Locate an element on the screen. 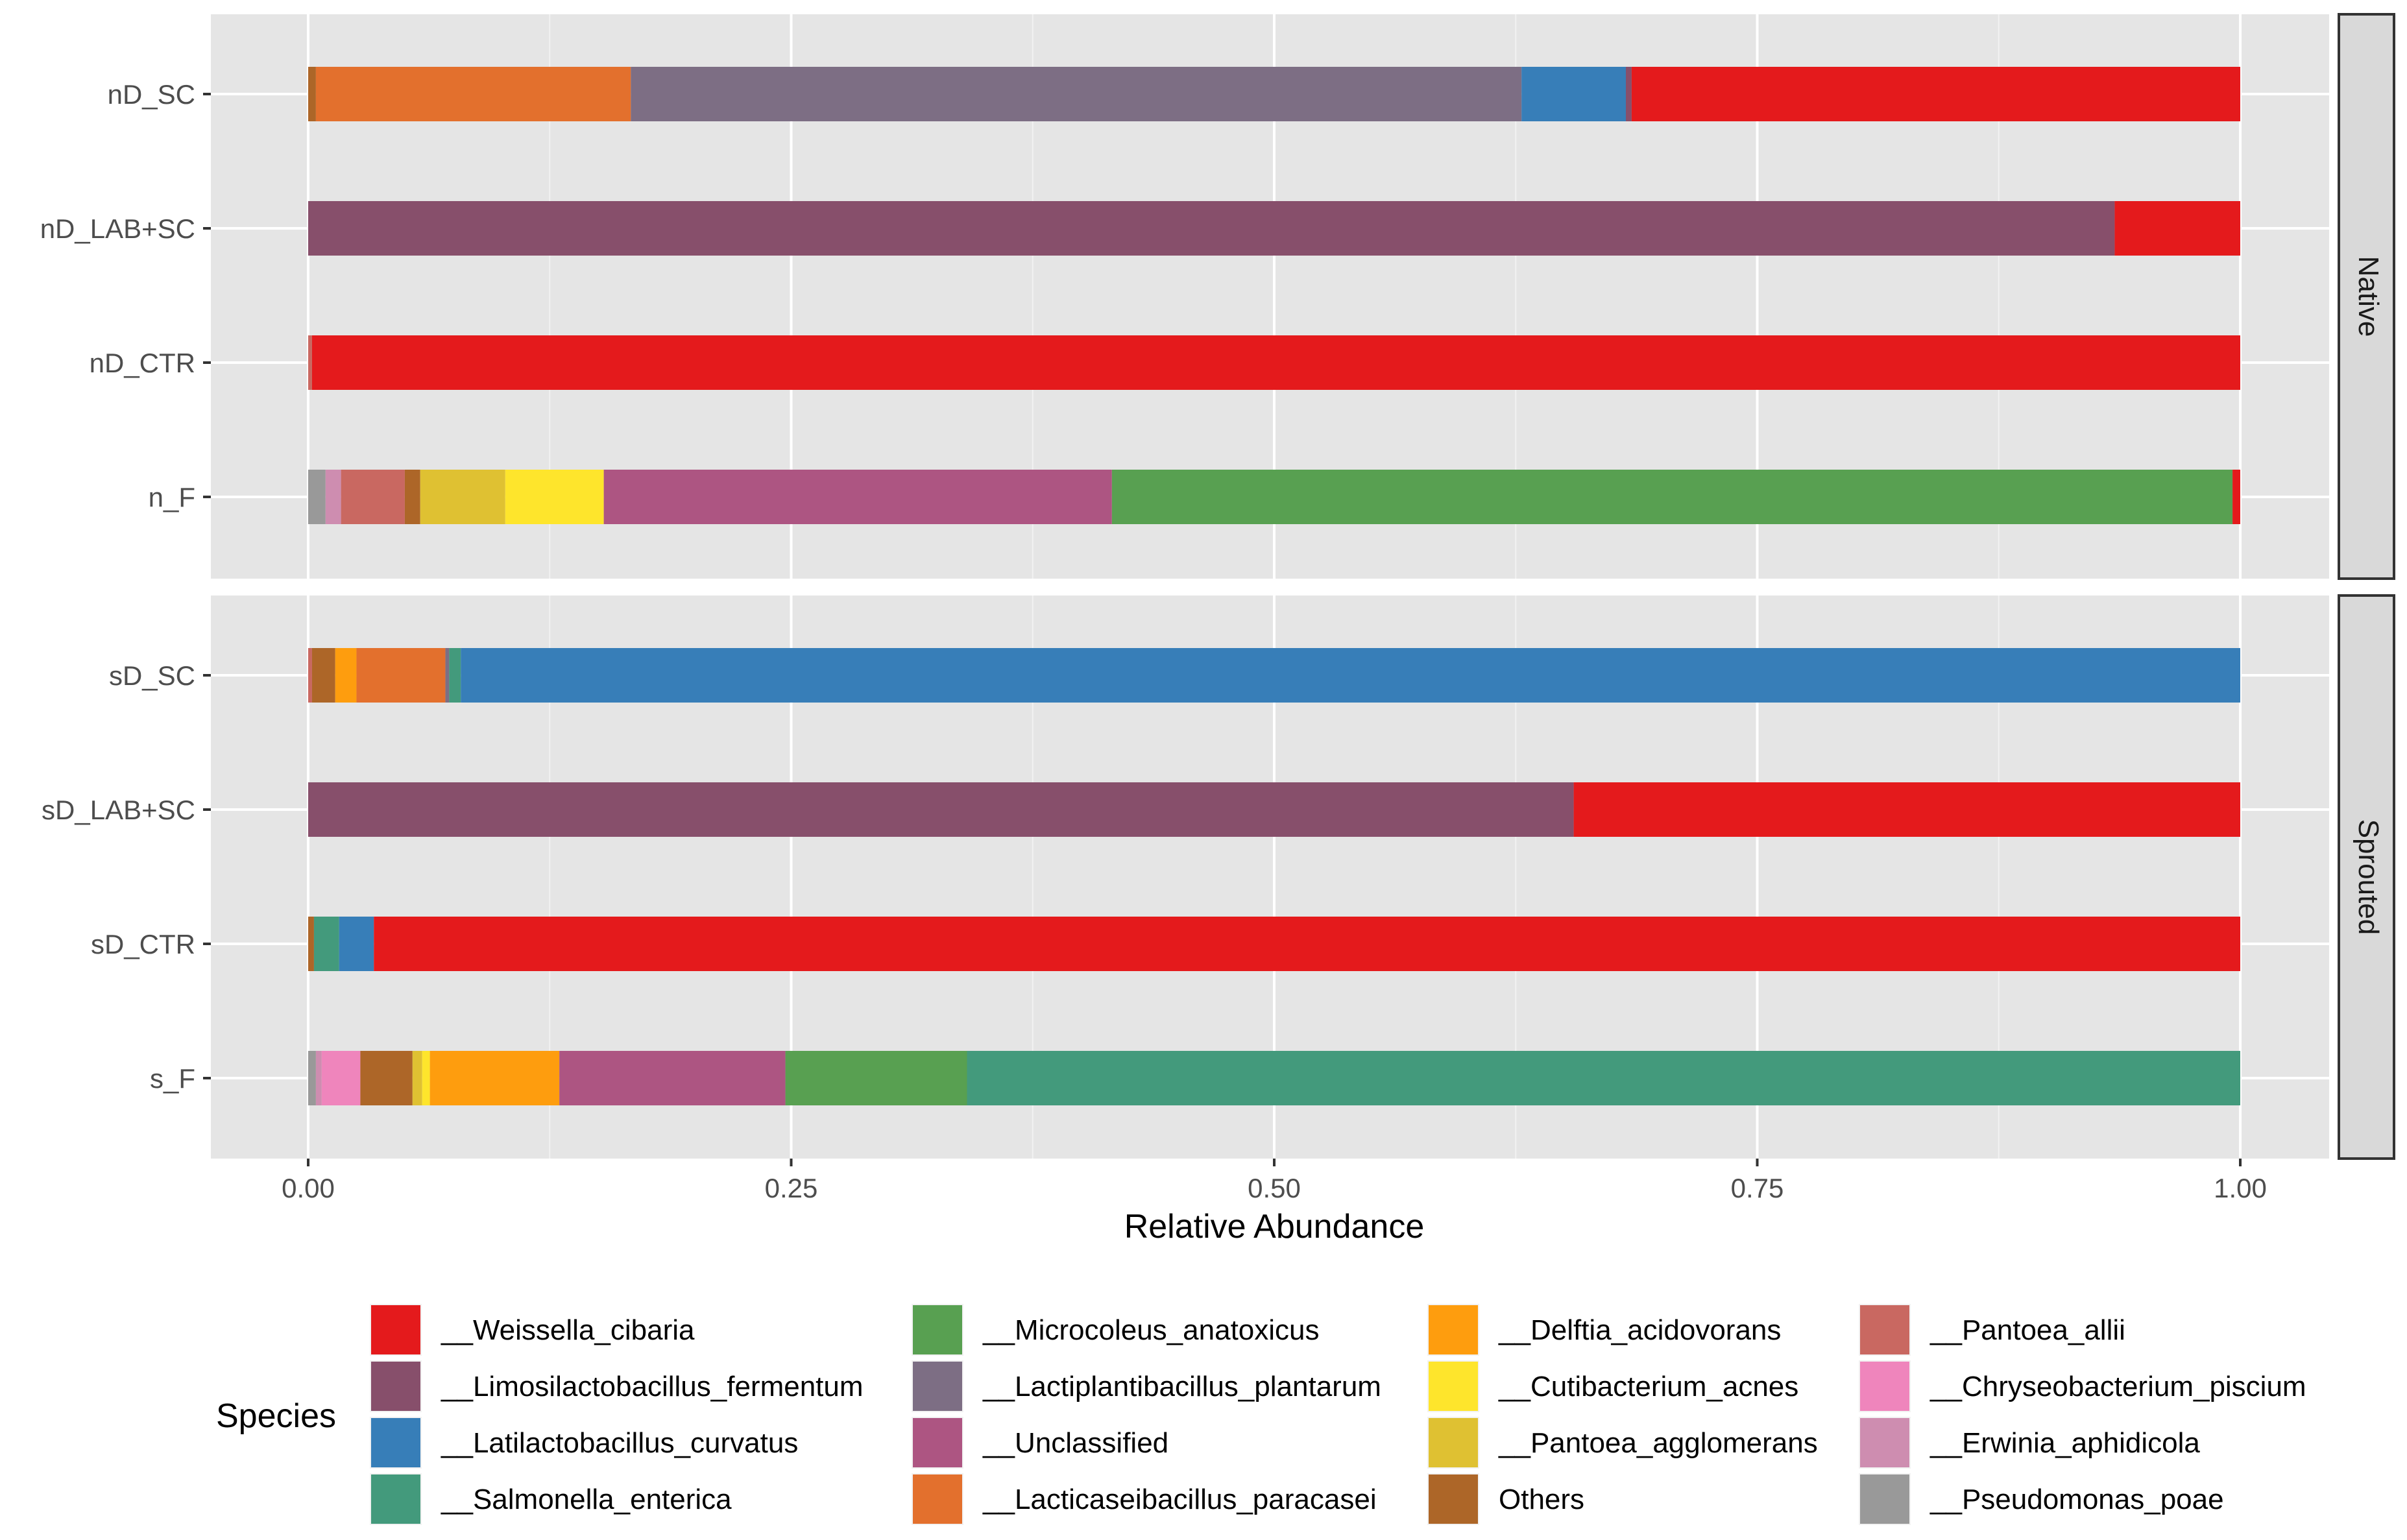 This screenshot has height=1540, width=2407. bar-nd-sc is located at coordinates (1274, 94).